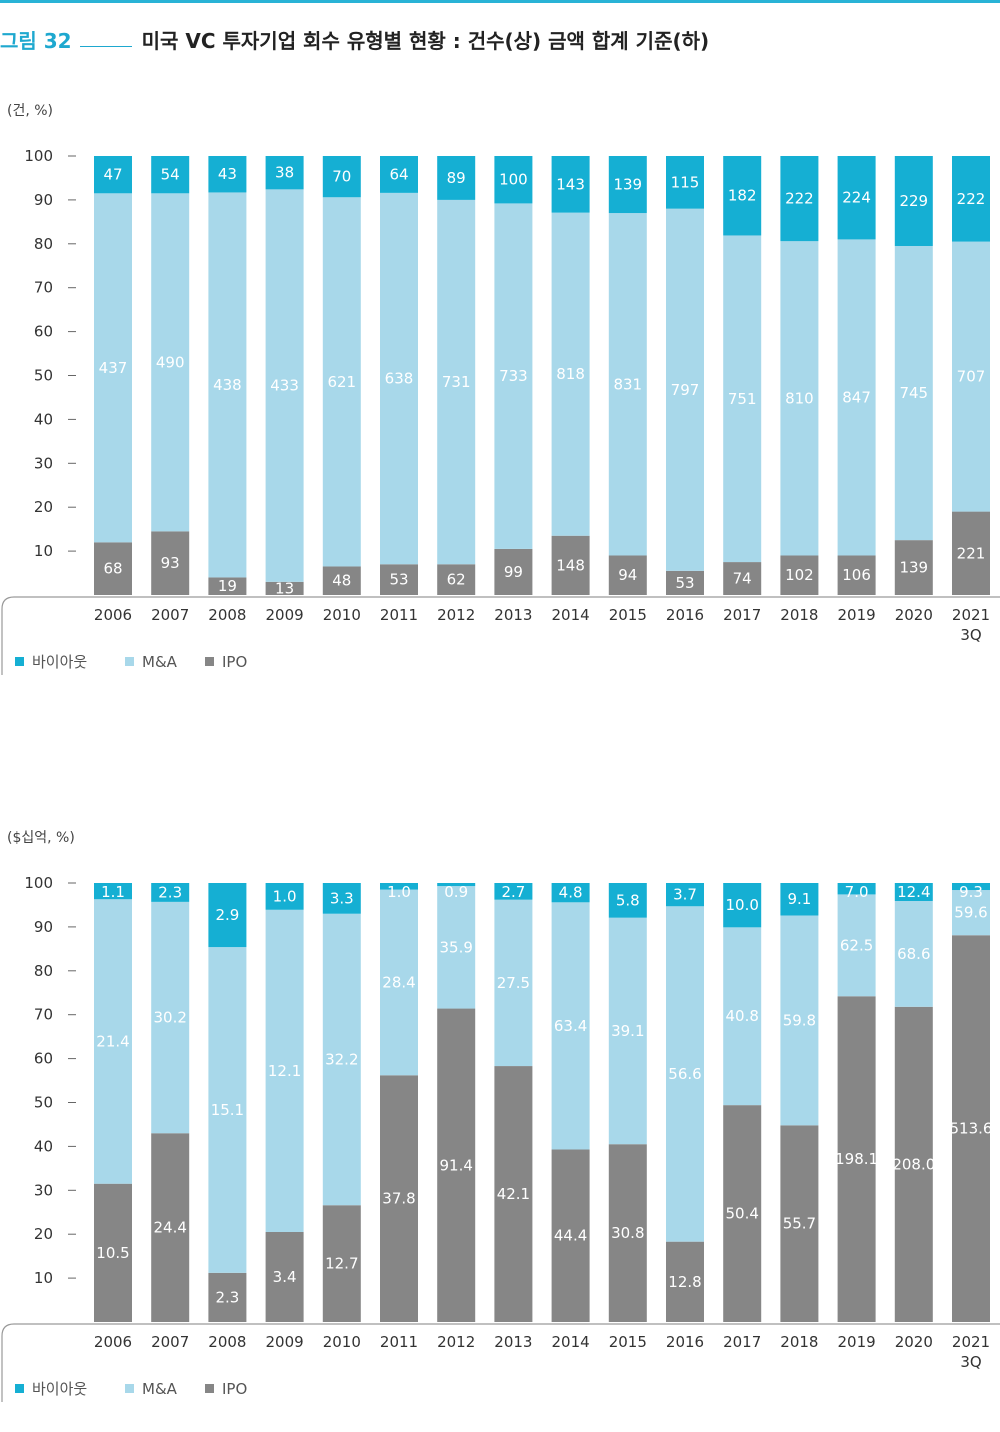  I want to click on data-label-ma: 32.2, so click(341, 1059).